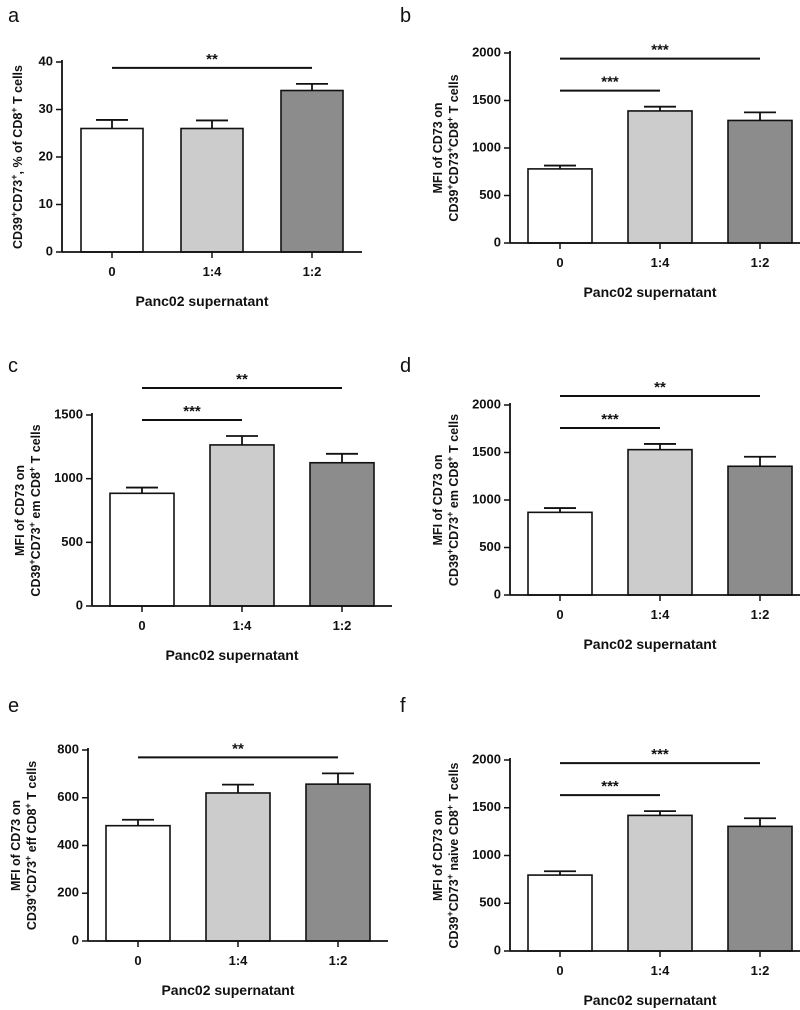 This screenshot has height=1010, width=800. I want to click on y-tick-label: 400, so click(68, 844).